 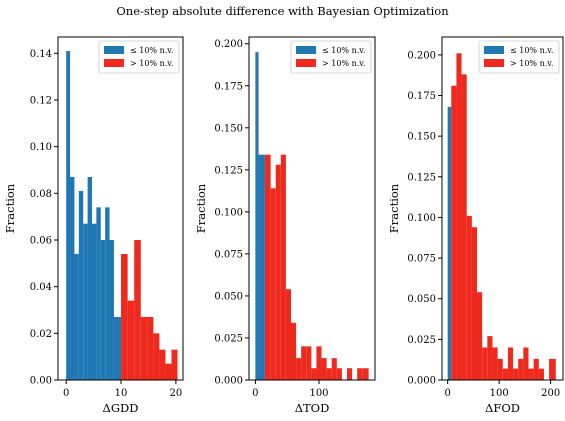 I want to click on y-tick-label: 0.175, so click(x=421, y=96).